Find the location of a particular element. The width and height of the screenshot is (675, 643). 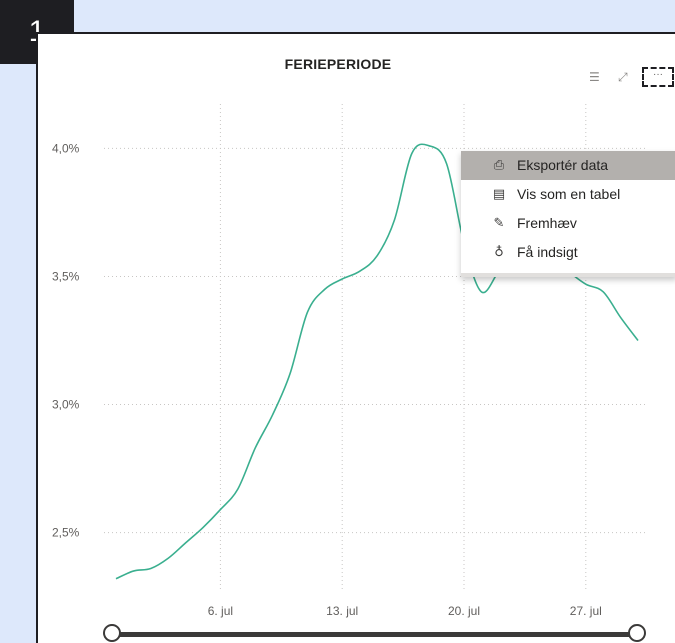

slider-end-handle is located at coordinates (637, 633).